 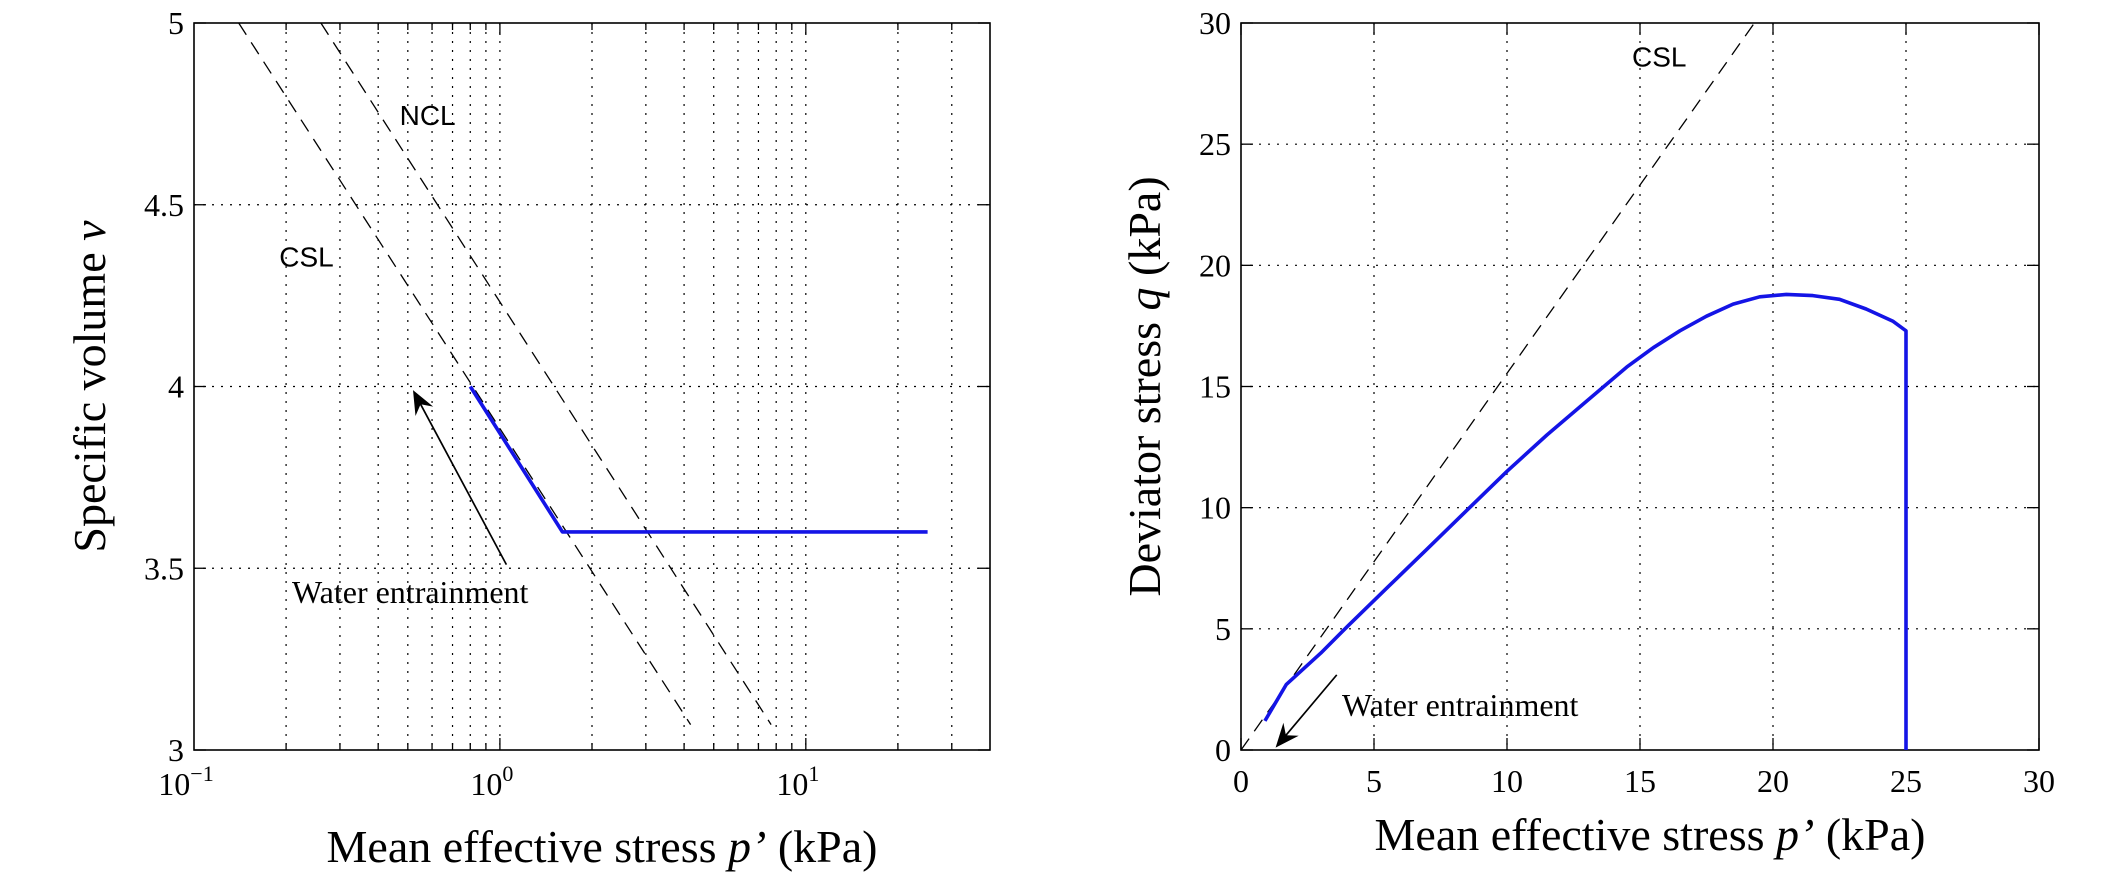 I want to click on x-tick-label: 15, so click(x=1640, y=781).